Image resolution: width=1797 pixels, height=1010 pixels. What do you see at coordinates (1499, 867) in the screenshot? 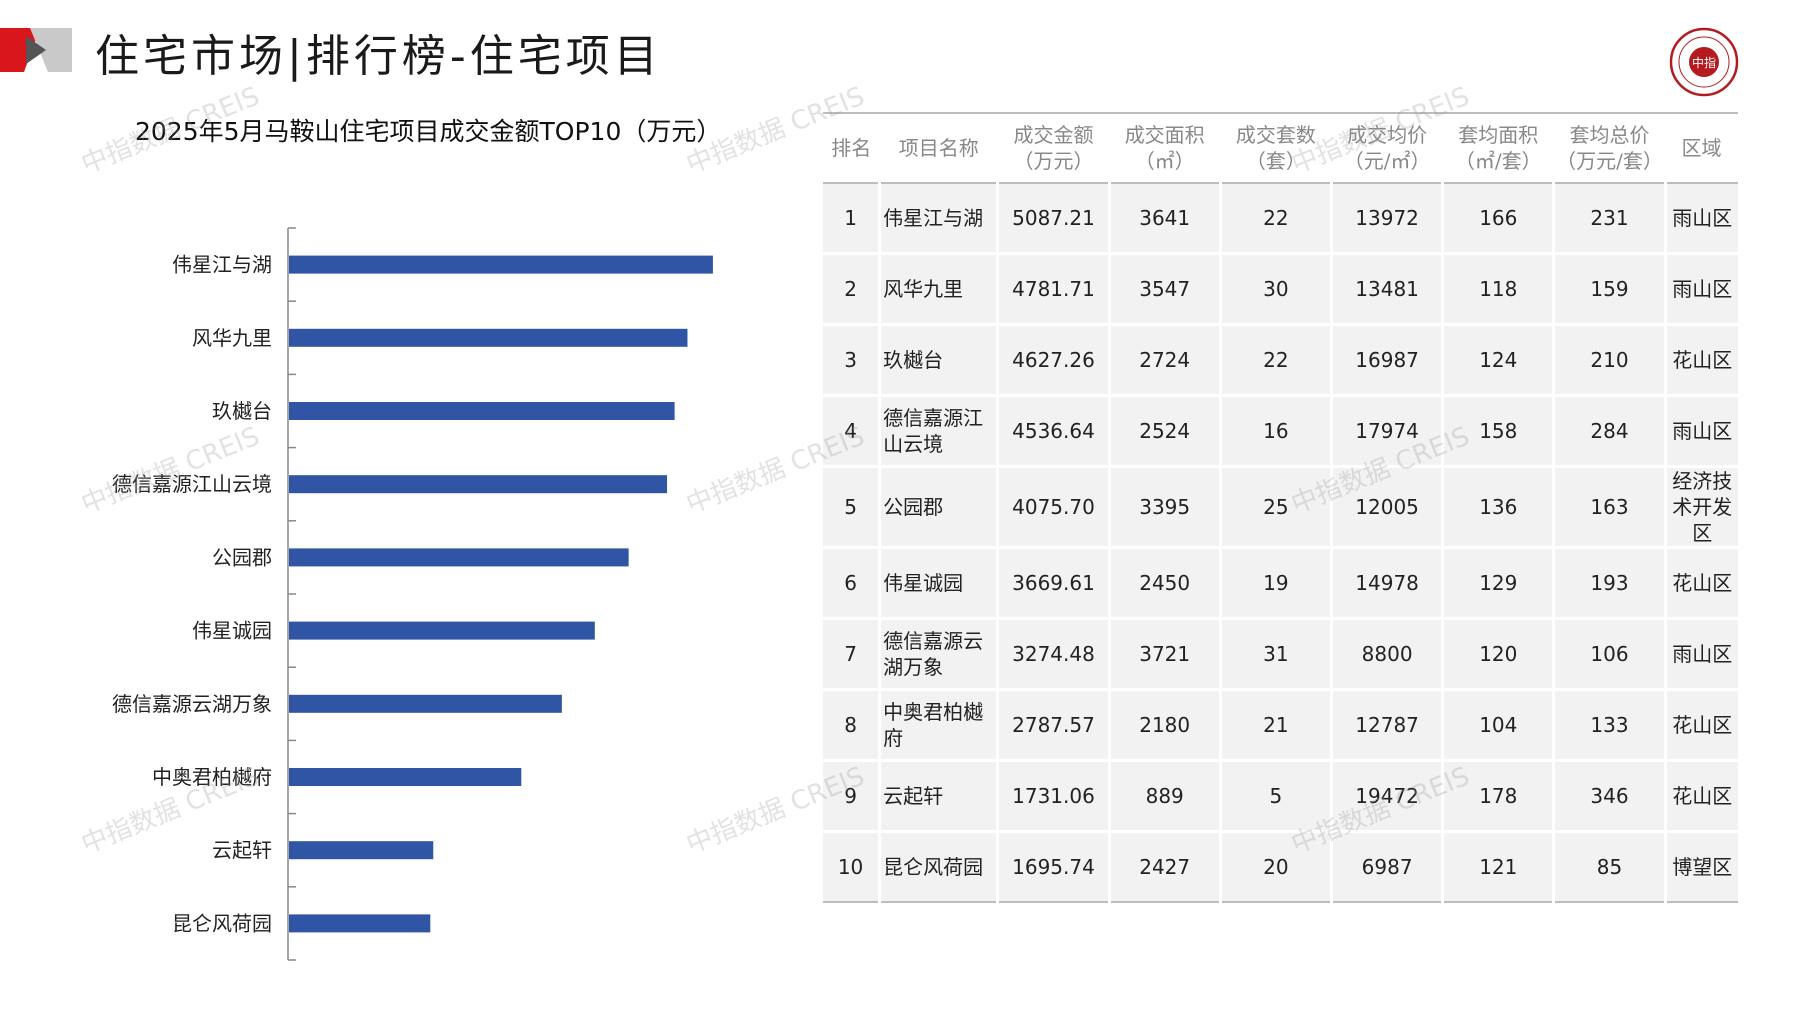
I see `cell-avg-area: 121` at bounding box center [1499, 867].